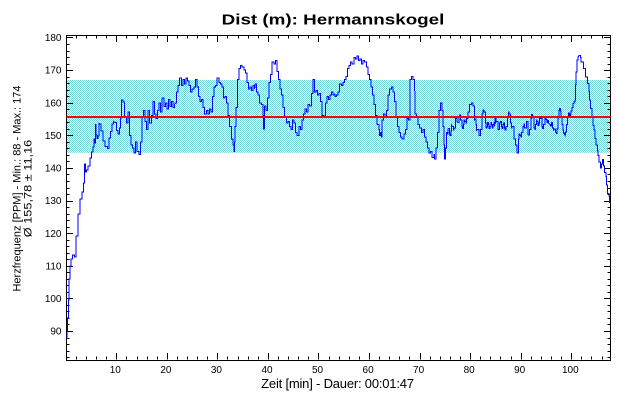 The height and width of the screenshot is (400, 620). Describe the element at coordinates (369, 370) in the screenshot. I see `svg-text: 60` at that location.